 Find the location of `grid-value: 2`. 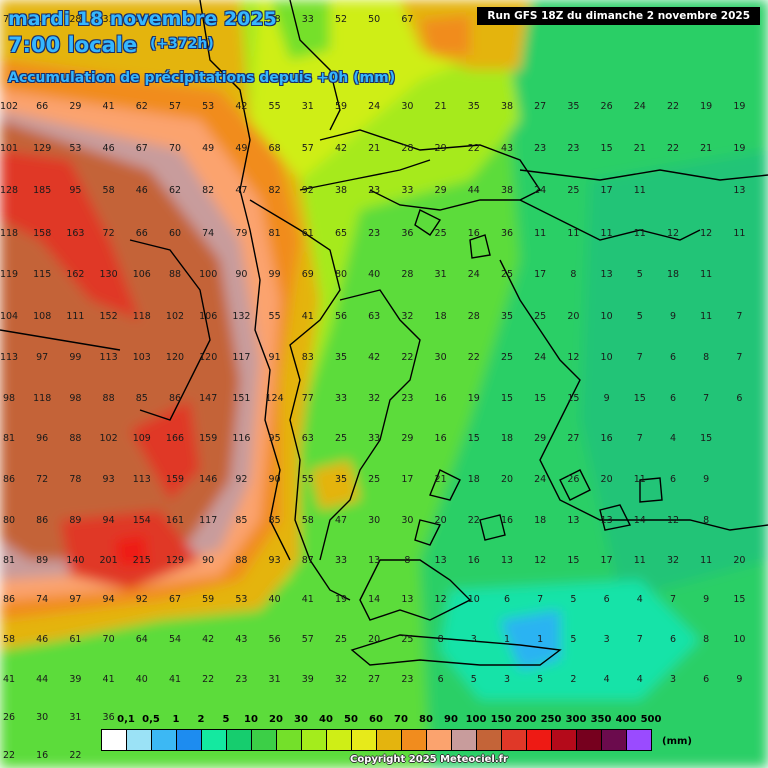

grid-value: 2 is located at coordinates (573, 679).